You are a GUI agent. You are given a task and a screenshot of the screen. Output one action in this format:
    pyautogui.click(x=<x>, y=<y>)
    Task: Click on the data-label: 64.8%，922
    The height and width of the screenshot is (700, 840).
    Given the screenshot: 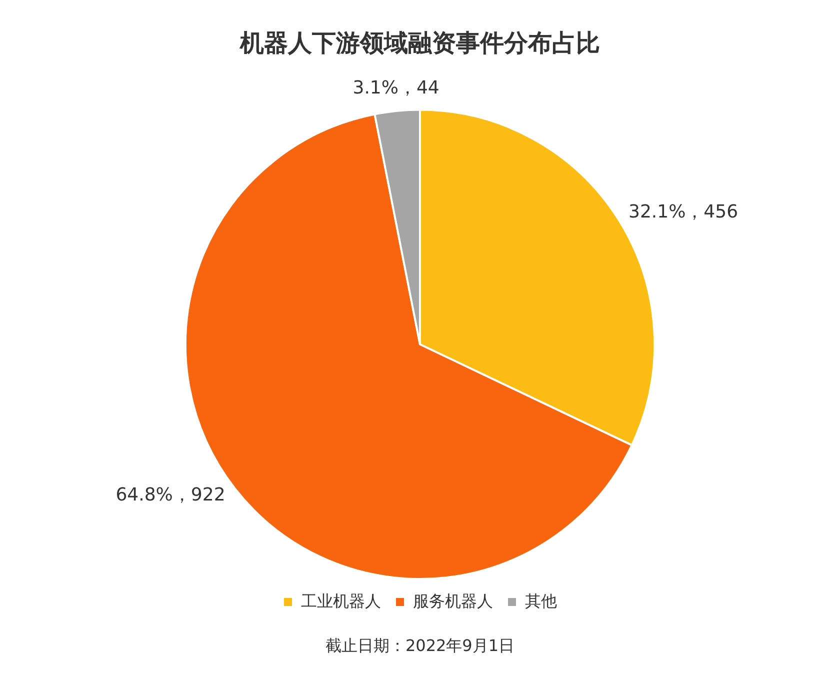 What is the action you would take?
    pyautogui.click(x=171, y=495)
    